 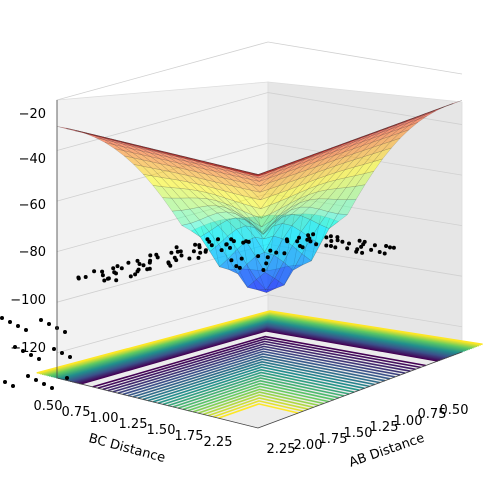 What do you see at coordinates (133, 424) in the screenshot?
I see `bc-axis-ticks: 0.50 0.75 1.00 1.25 1.50 1.75 2.25` at bounding box center [133, 424].